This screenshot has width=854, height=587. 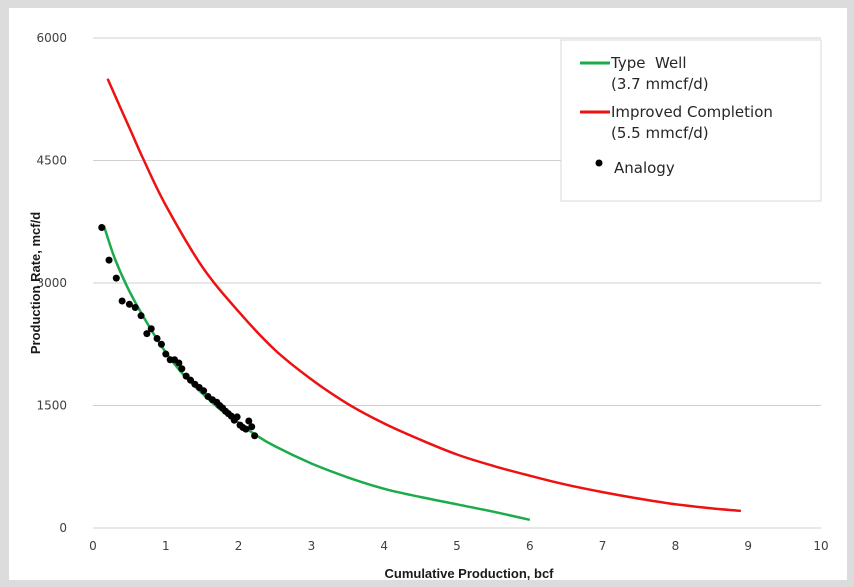 I want to click on x-tick-label: 4, so click(x=384, y=546).